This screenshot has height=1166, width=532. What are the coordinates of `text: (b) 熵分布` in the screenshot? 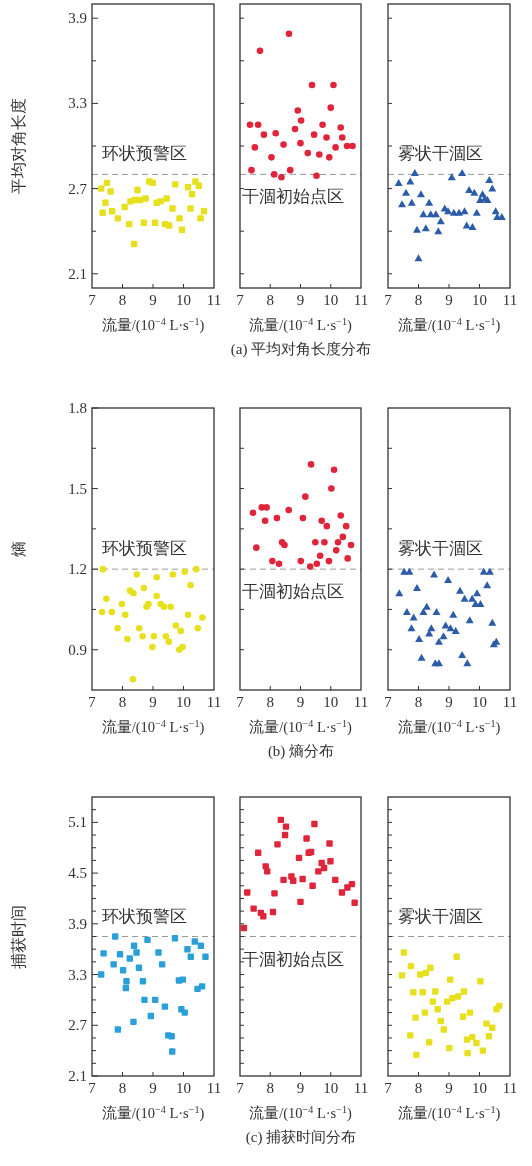 It's located at (301, 751).